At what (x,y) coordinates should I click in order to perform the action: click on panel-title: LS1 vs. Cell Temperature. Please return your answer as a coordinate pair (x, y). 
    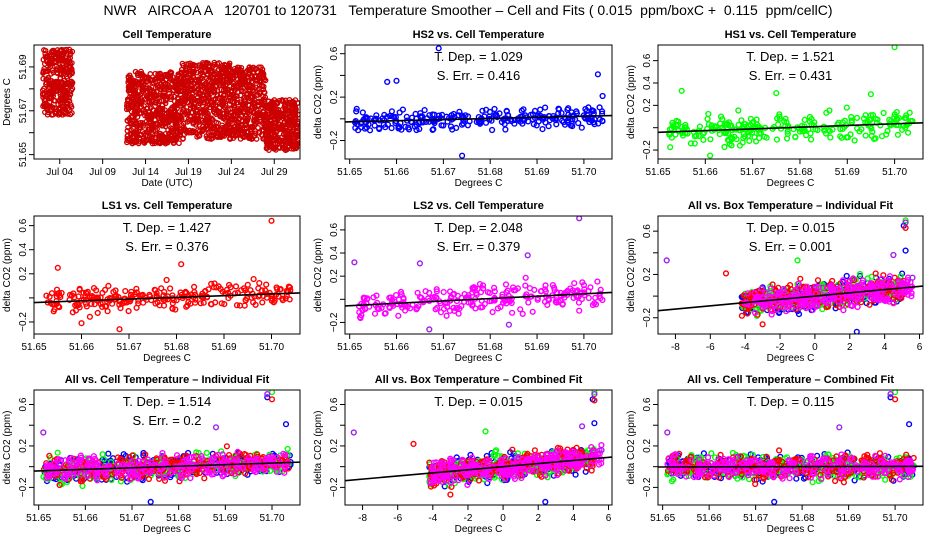
    Looking at the image, I should click on (167, 206).